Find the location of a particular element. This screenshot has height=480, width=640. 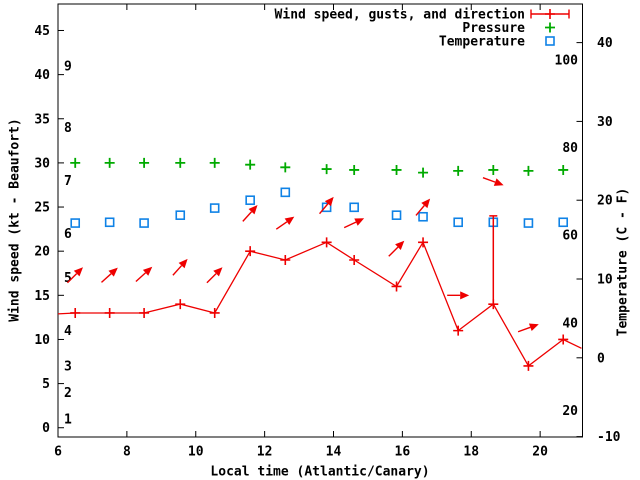

svg-text: Wind speed (kt - Beaufort) is located at coordinates (15, 220).